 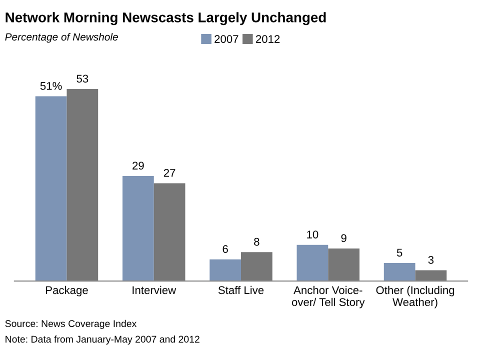 What do you see at coordinates (225, 249) in the screenshot?
I see `data-label: 6` at bounding box center [225, 249].